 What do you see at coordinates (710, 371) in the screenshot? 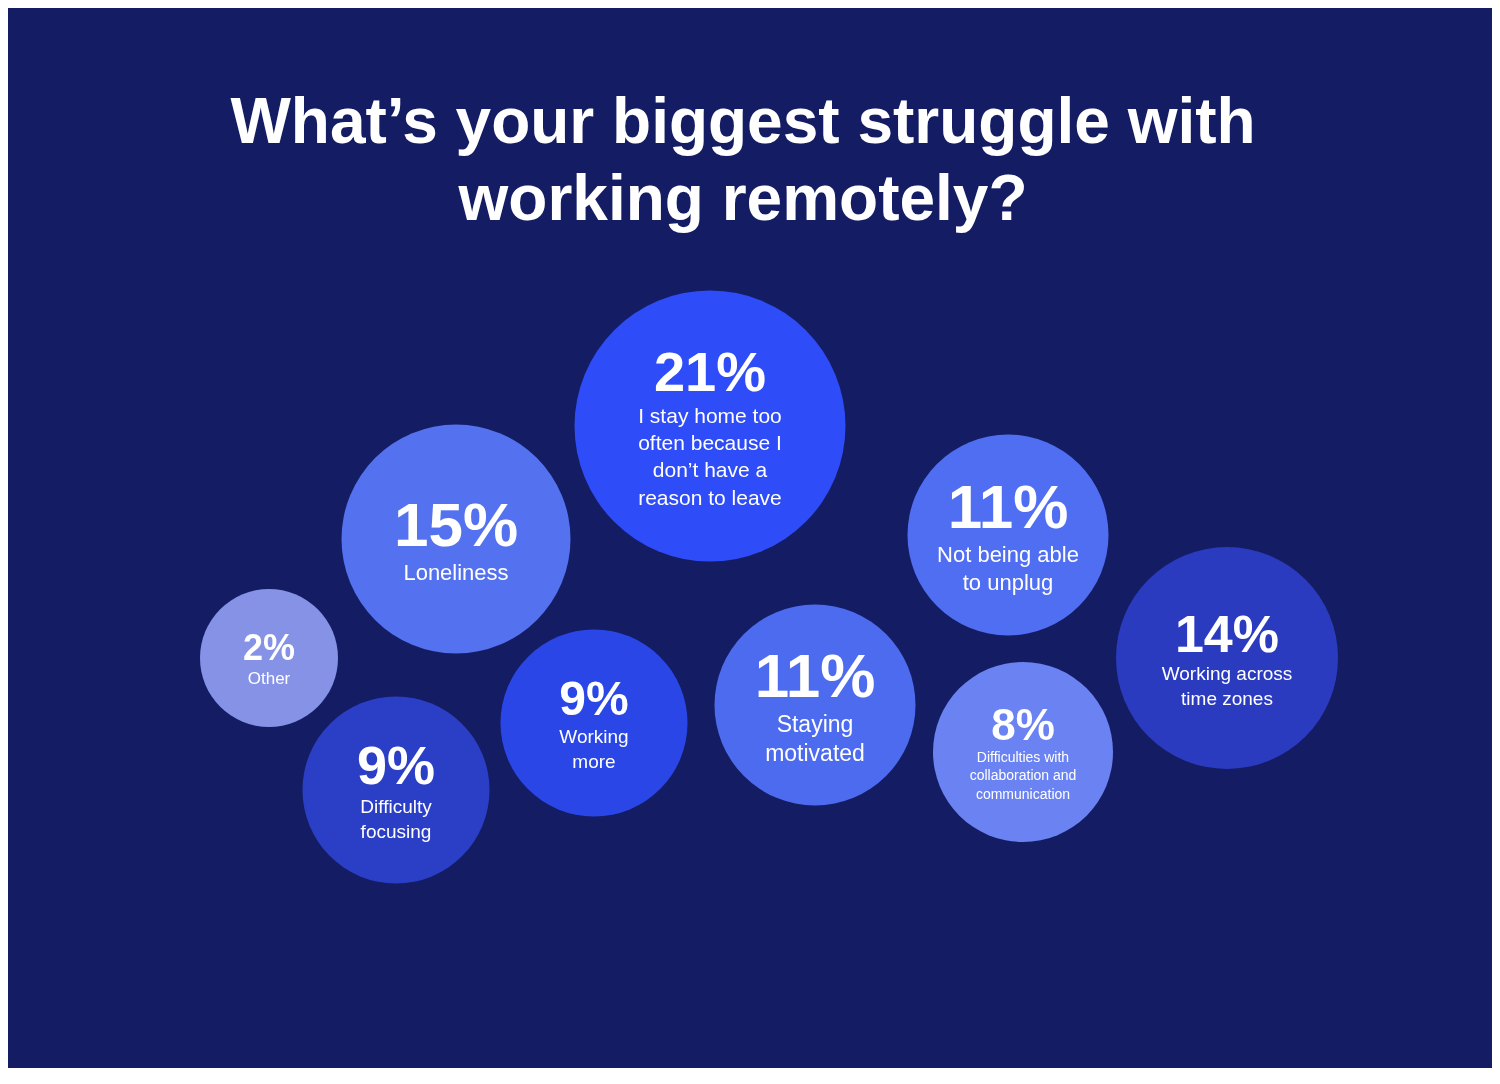
I see `data-label: 21%` at bounding box center [710, 371].